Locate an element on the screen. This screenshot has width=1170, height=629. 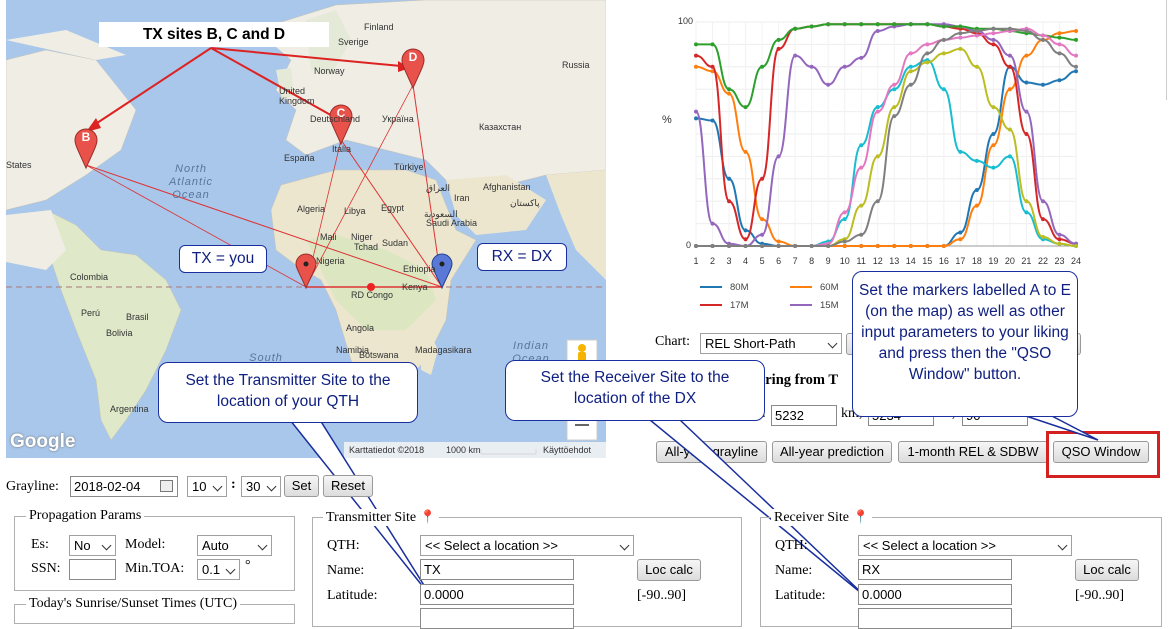
x-tick-label: 21 is located at coordinates (1026, 261).